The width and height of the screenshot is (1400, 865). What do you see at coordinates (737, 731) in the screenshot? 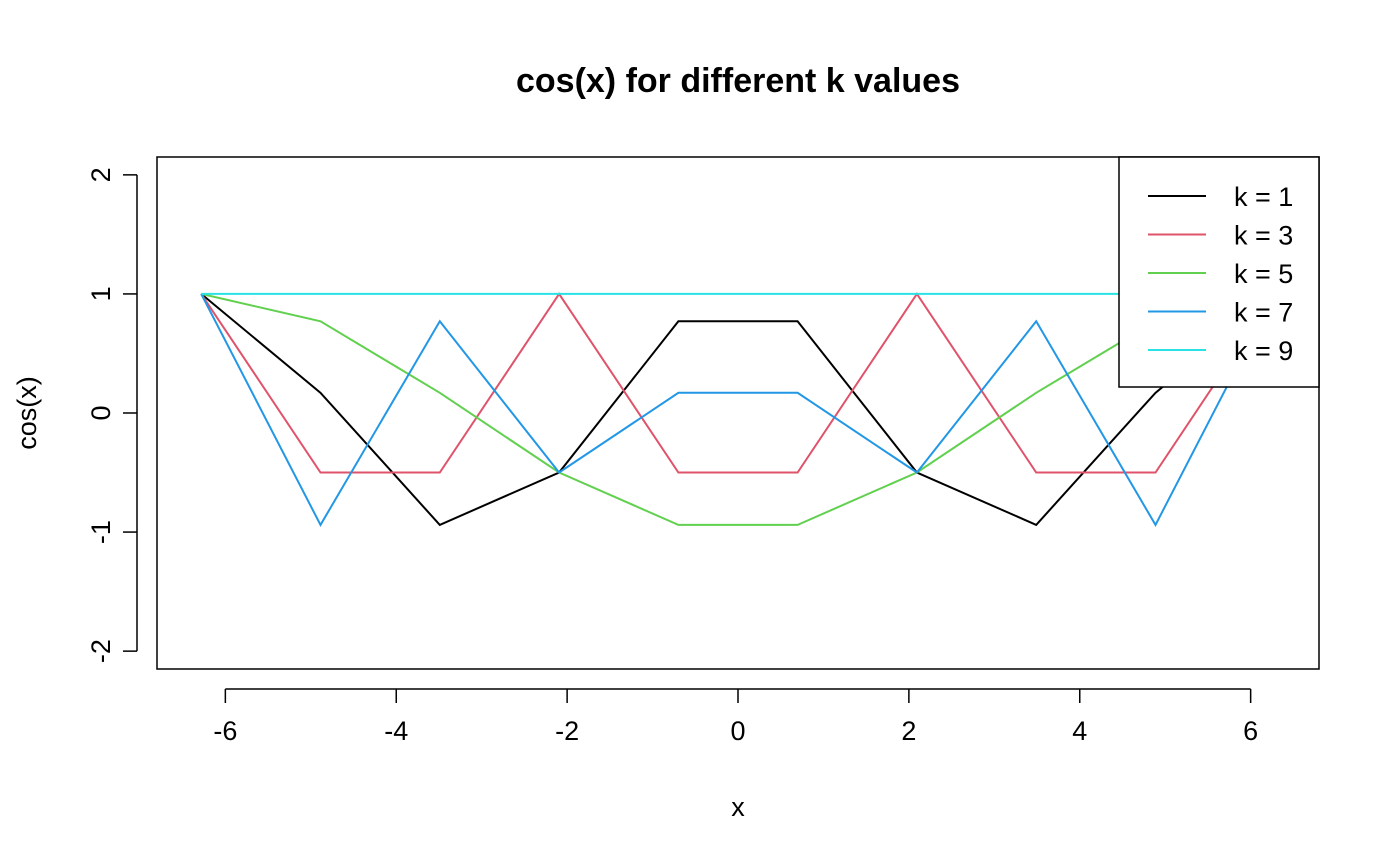
I see `x-tick-label: 0` at bounding box center [737, 731].